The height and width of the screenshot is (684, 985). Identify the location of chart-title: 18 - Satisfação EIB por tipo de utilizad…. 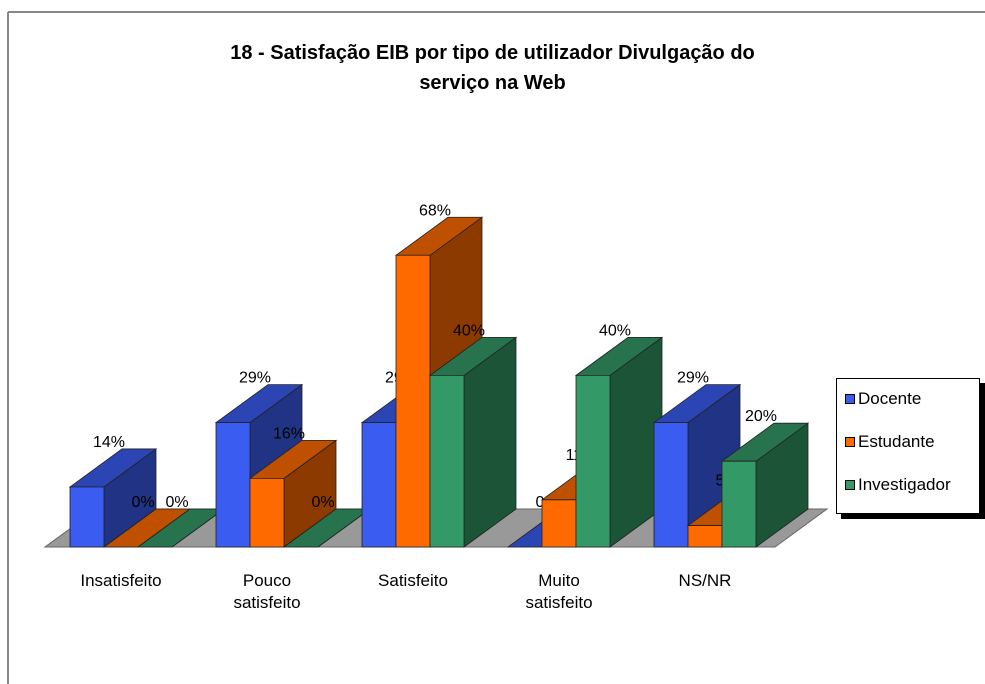
(492, 53).